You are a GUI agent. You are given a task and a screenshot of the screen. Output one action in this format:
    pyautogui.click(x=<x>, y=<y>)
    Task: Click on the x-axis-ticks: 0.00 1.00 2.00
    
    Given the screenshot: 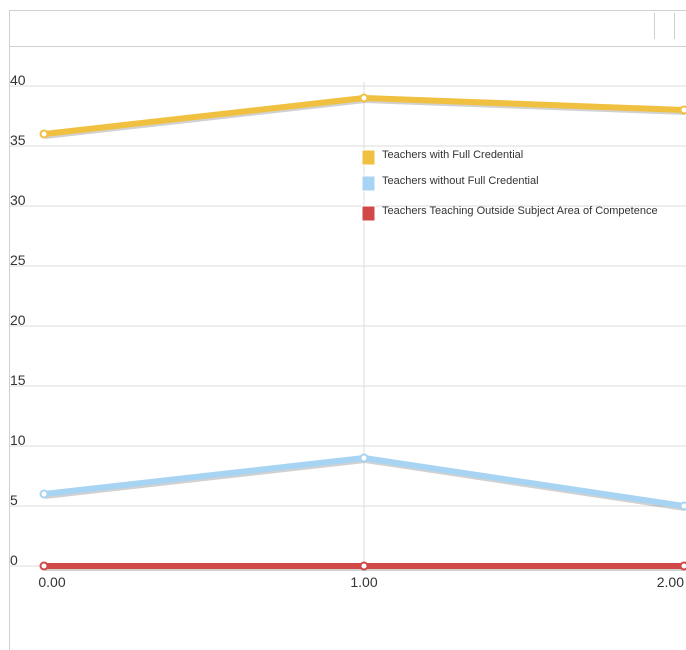 What is the action you would take?
    pyautogui.click(x=361, y=582)
    